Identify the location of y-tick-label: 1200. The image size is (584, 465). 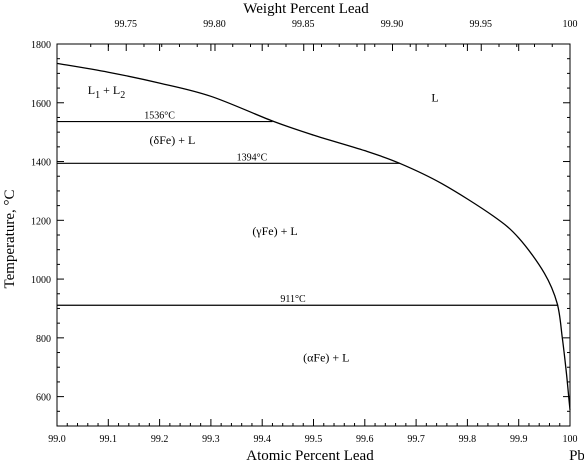
(41, 221).